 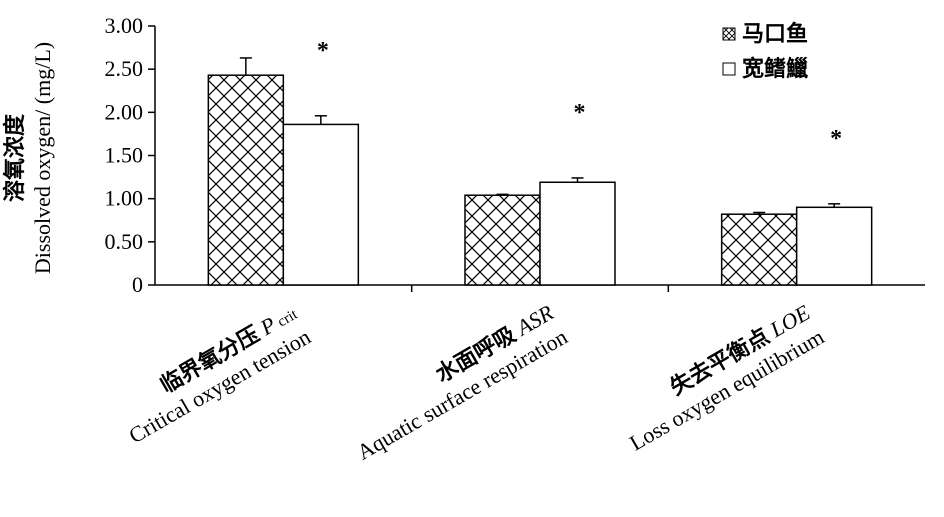 I want to click on y-tick-label: 0.50, so click(x=124, y=241).